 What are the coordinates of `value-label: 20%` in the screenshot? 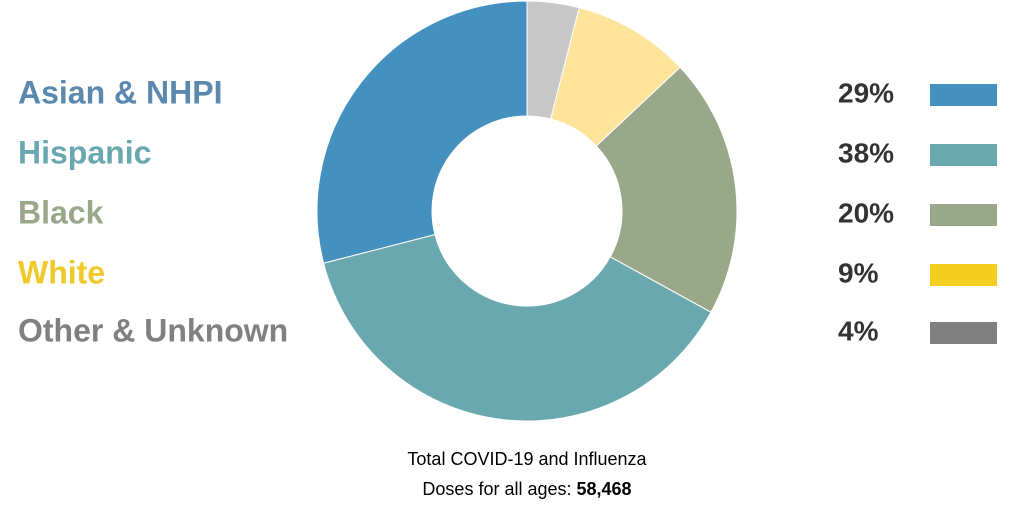 It's located at (866, 212).